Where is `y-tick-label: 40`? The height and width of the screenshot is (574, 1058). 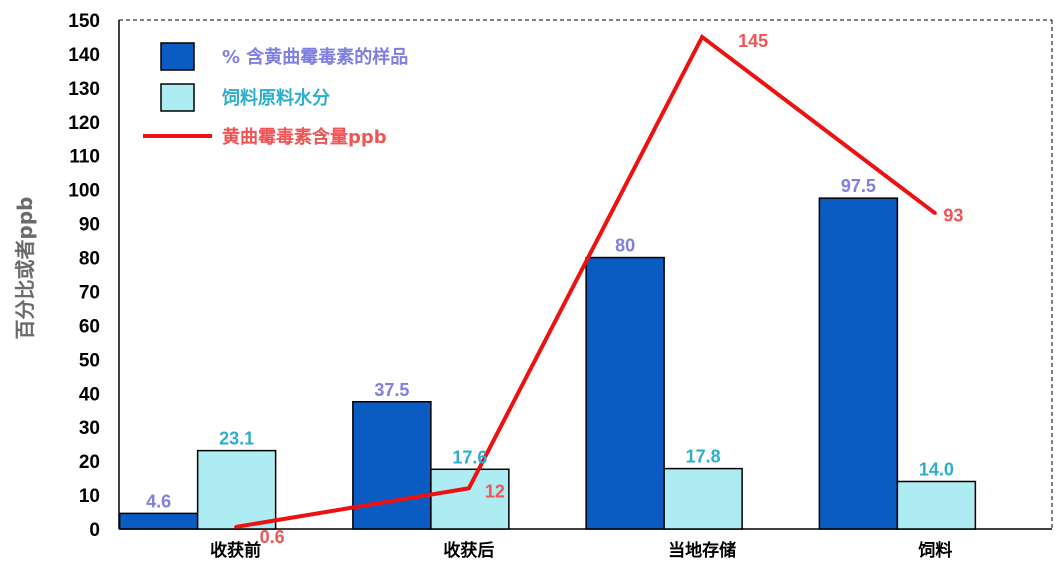
y-tick-label: 40 is located at coordinates (89, 394).